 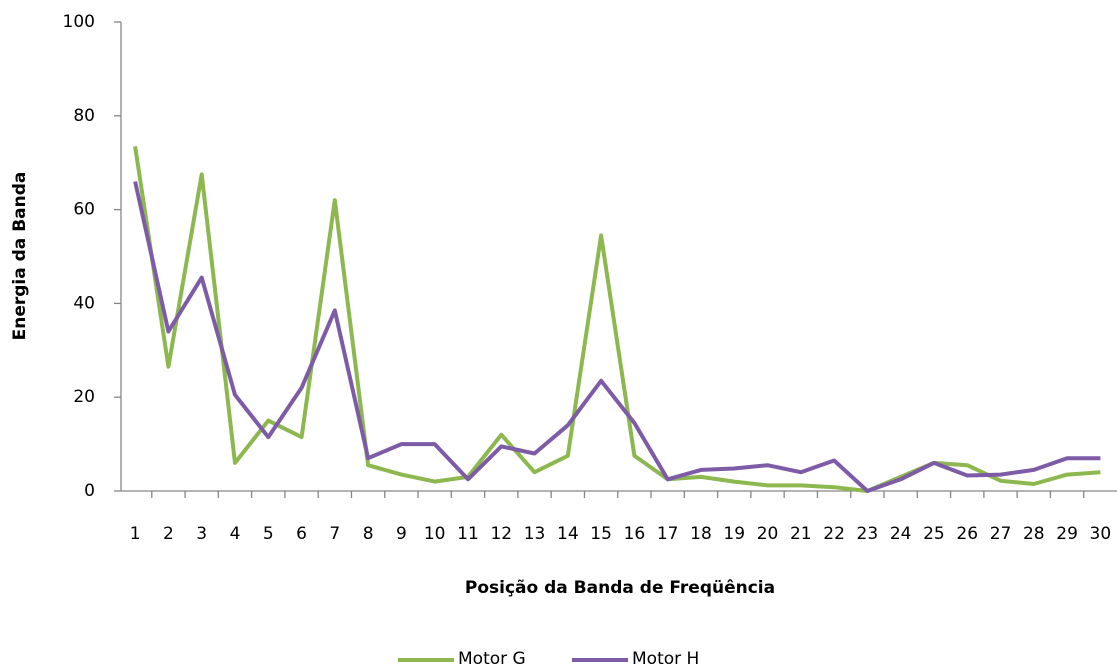 I want to click on y-tick-label: 80, so click(x=84, y=116).